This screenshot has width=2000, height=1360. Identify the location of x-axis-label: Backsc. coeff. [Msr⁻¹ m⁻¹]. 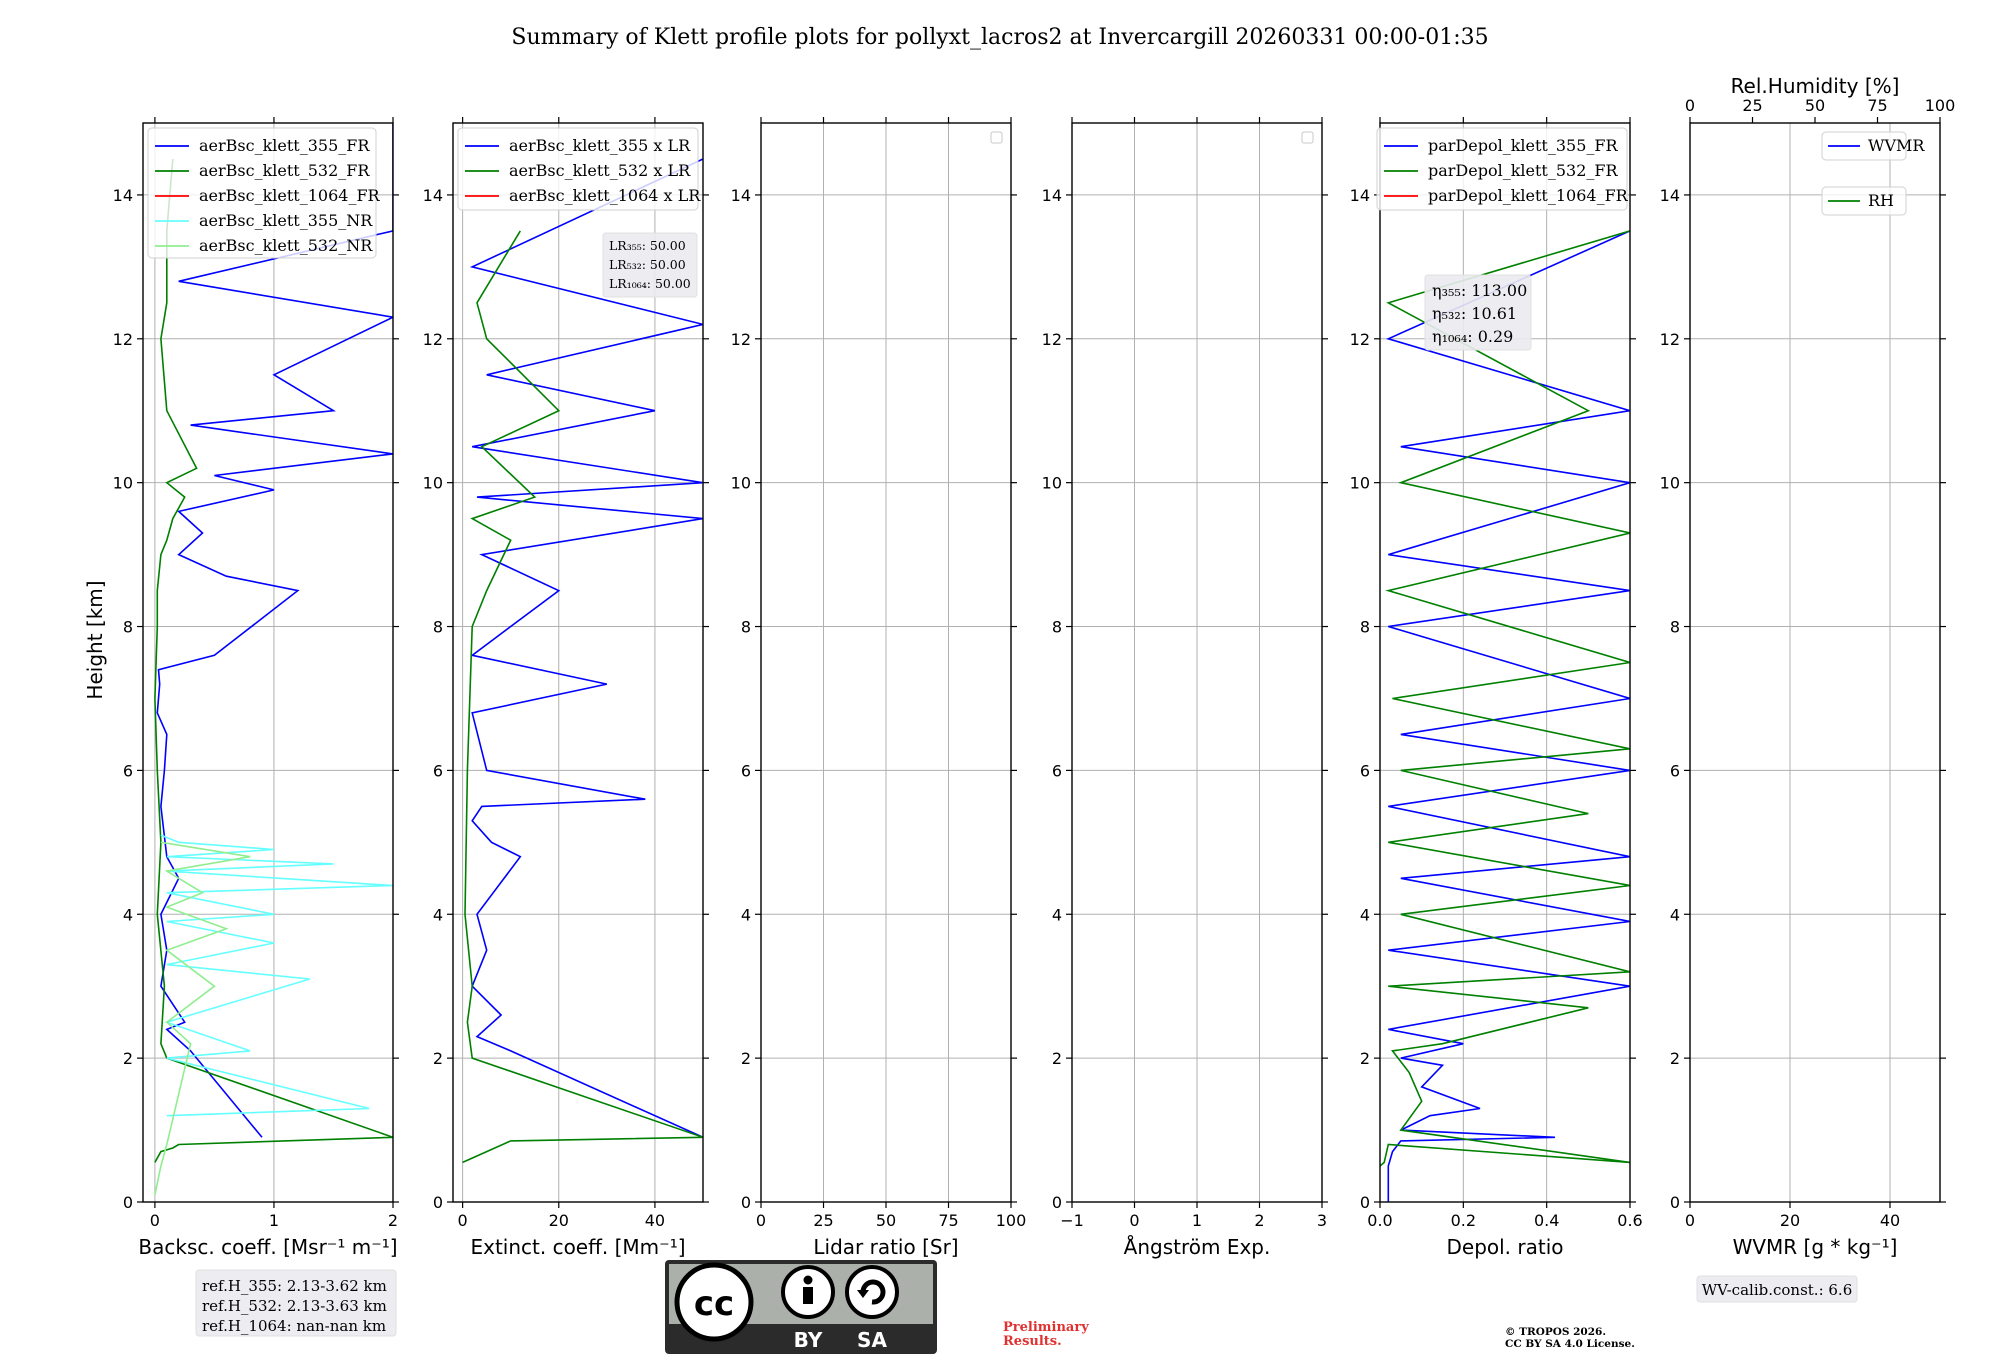
(267, 1247).